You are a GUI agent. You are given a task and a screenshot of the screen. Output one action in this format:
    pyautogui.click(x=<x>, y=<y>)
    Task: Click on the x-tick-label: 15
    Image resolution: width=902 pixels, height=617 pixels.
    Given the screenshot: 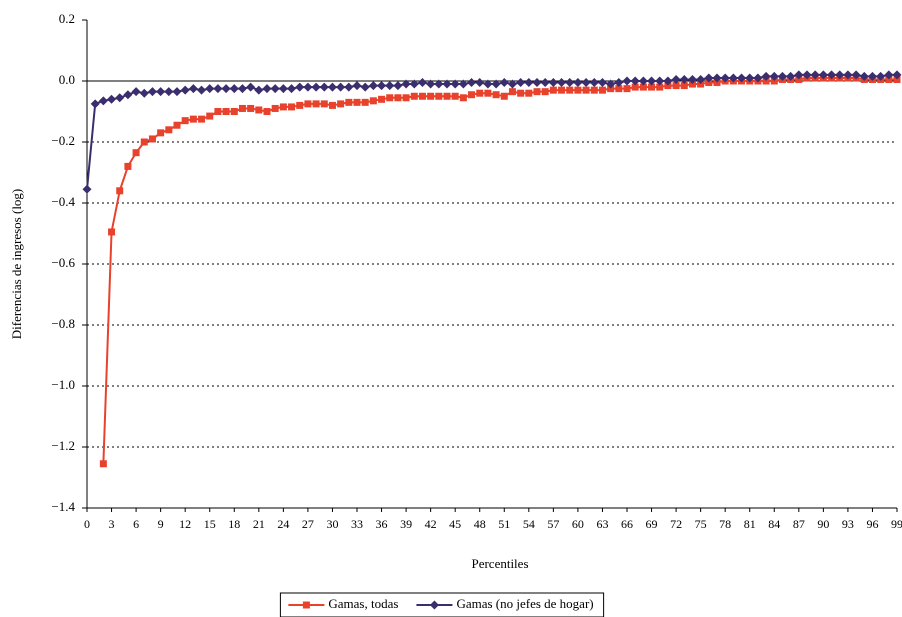 What is the action you would take?
    pyautogui.click(x=210, y=524)
    